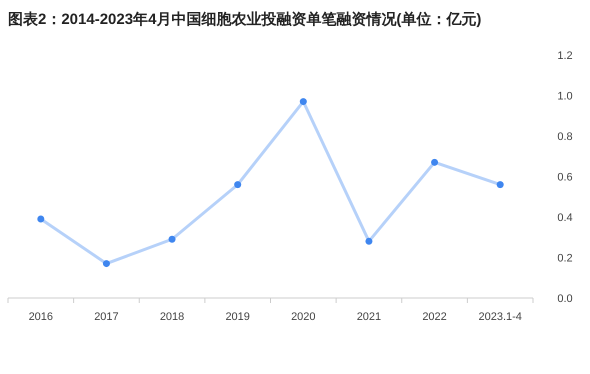  I want to click on x-tick-label: 2022, so click(434, 317).